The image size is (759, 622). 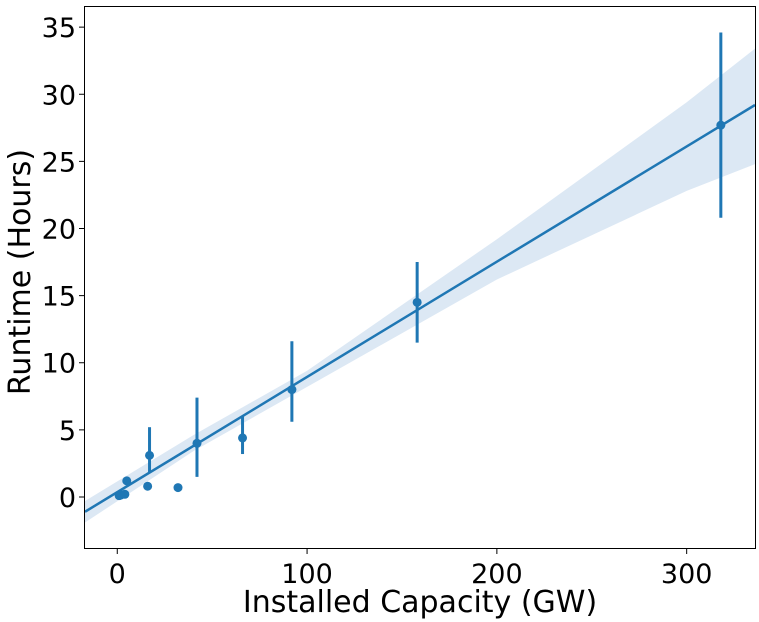 What do you see at coordinates (307, 574) in the screenshot?
I see `x-tick-label: 100` at bounding box center [307, 574].